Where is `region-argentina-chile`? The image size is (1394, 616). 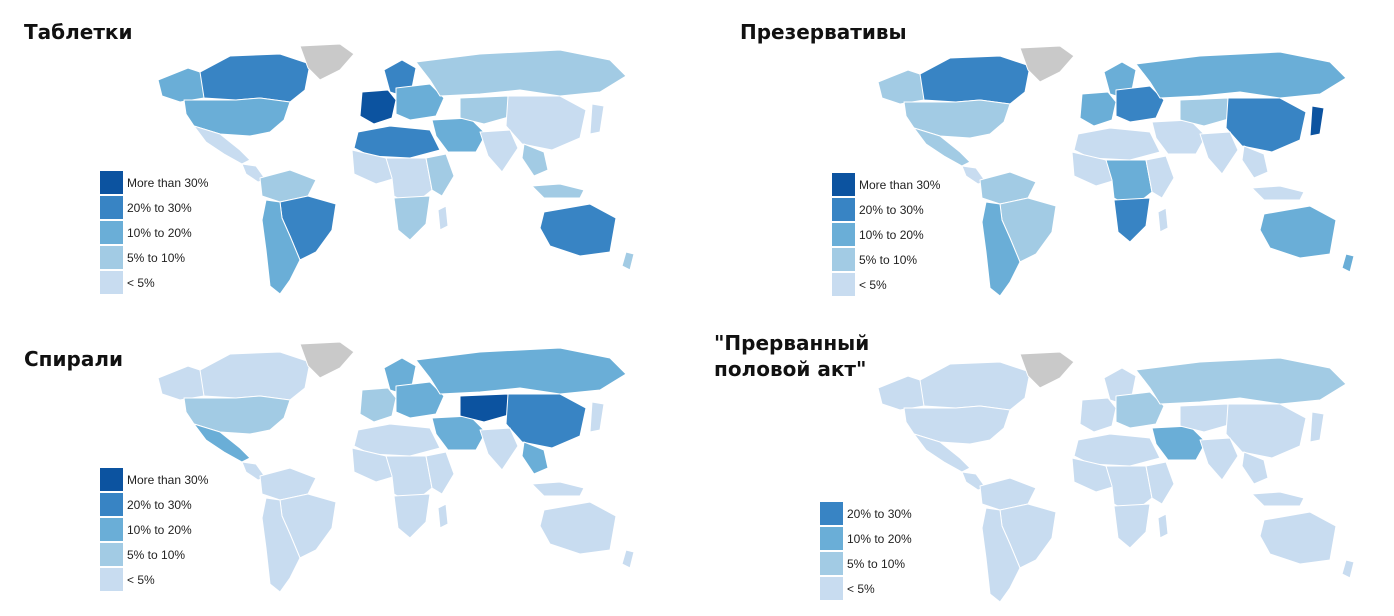 region-argentina-chile is located at coordinates (1001, 249).